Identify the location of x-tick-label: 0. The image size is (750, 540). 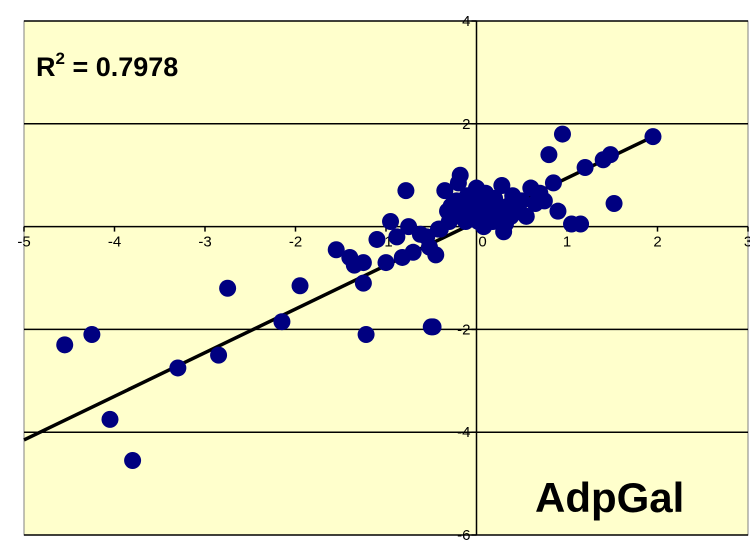
(482, 242).